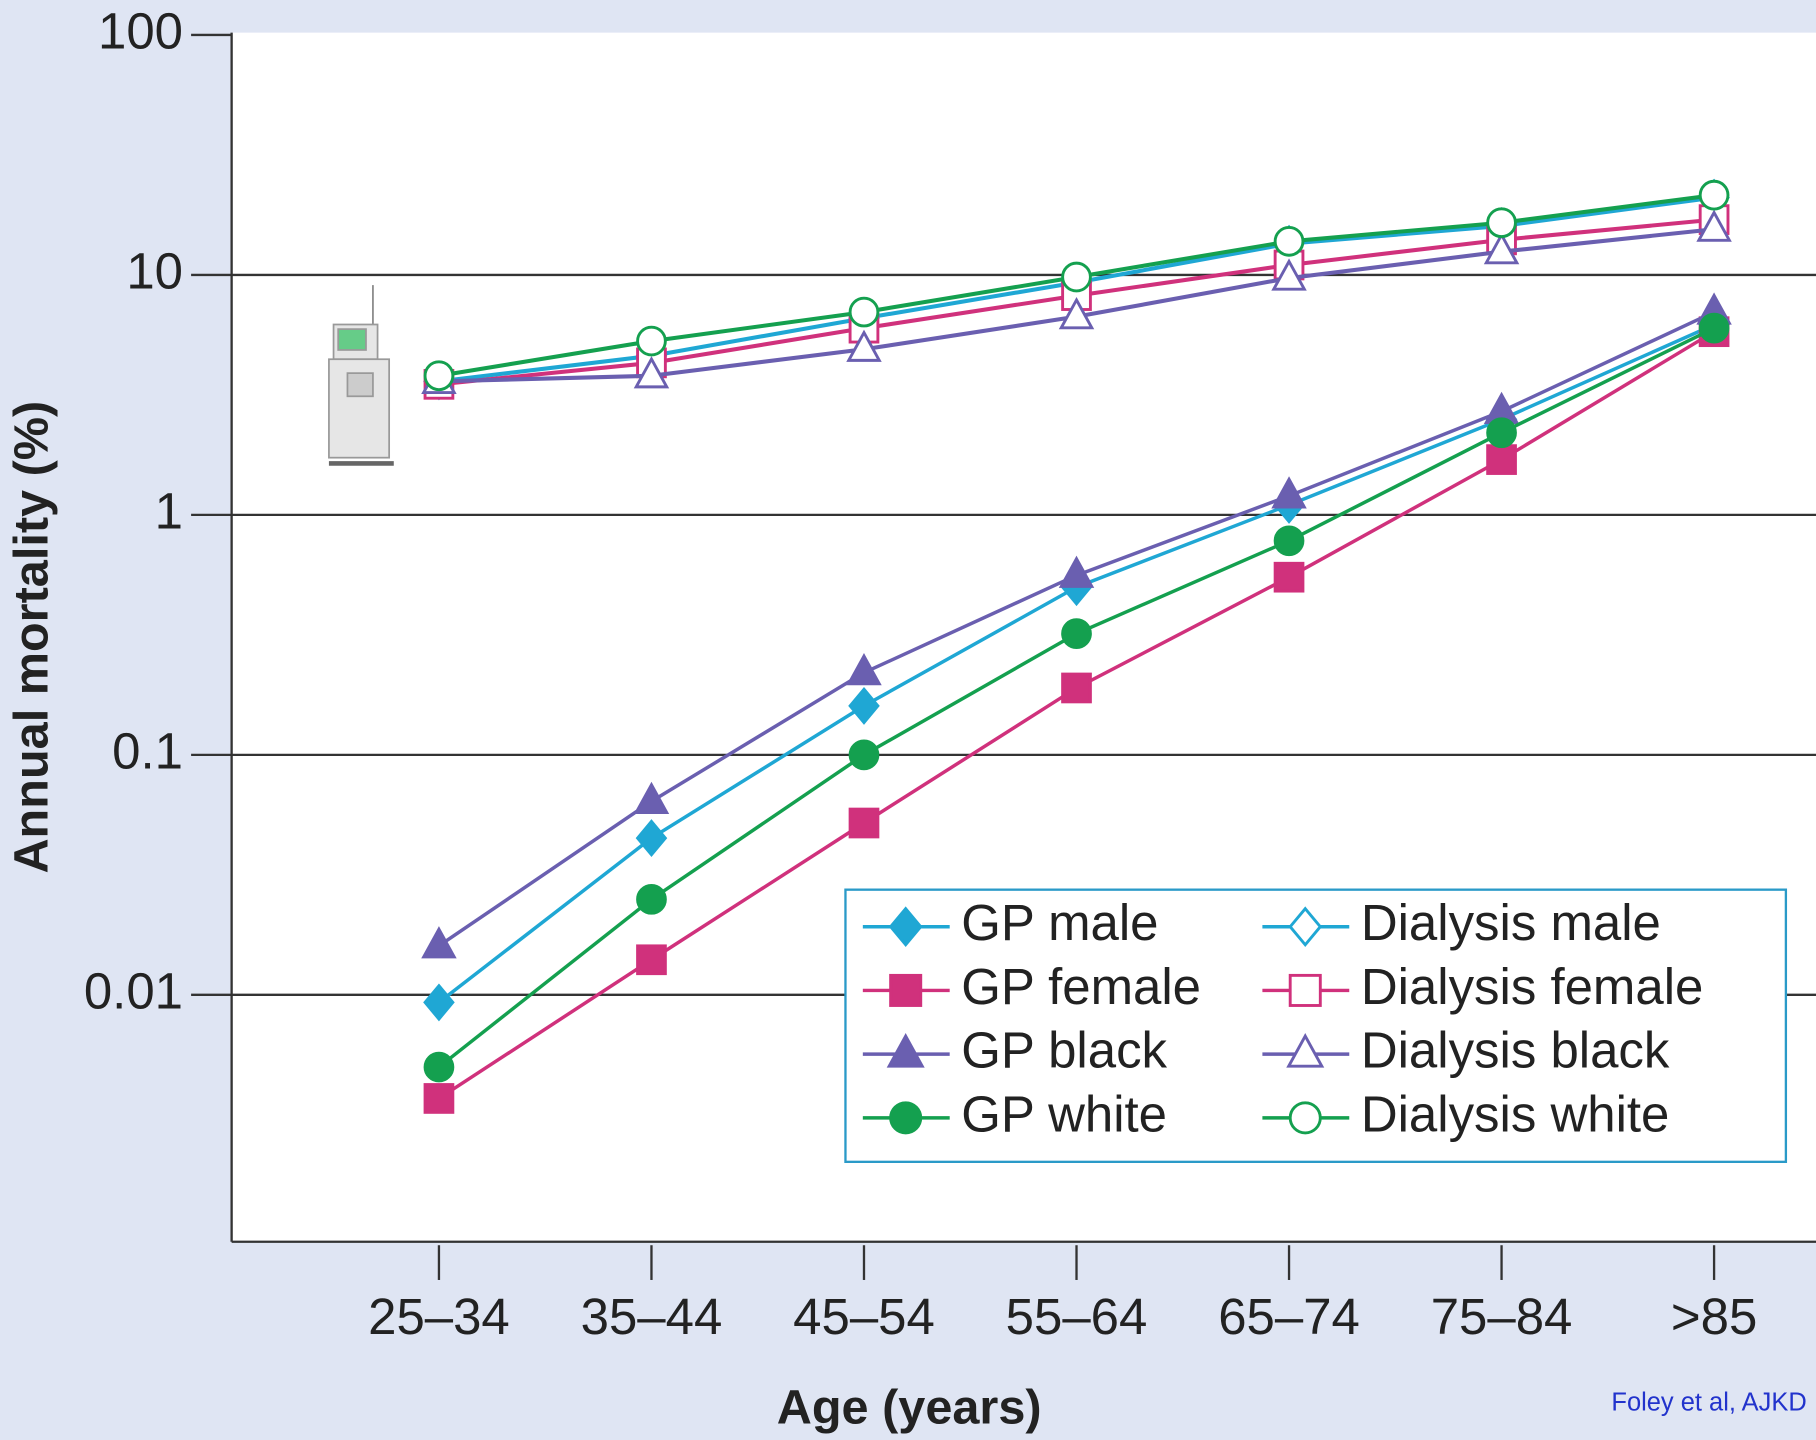 This screenshot has height=1440, width=1816. I want to click on x-tick-label: 55–64, so click(1077, 1316).